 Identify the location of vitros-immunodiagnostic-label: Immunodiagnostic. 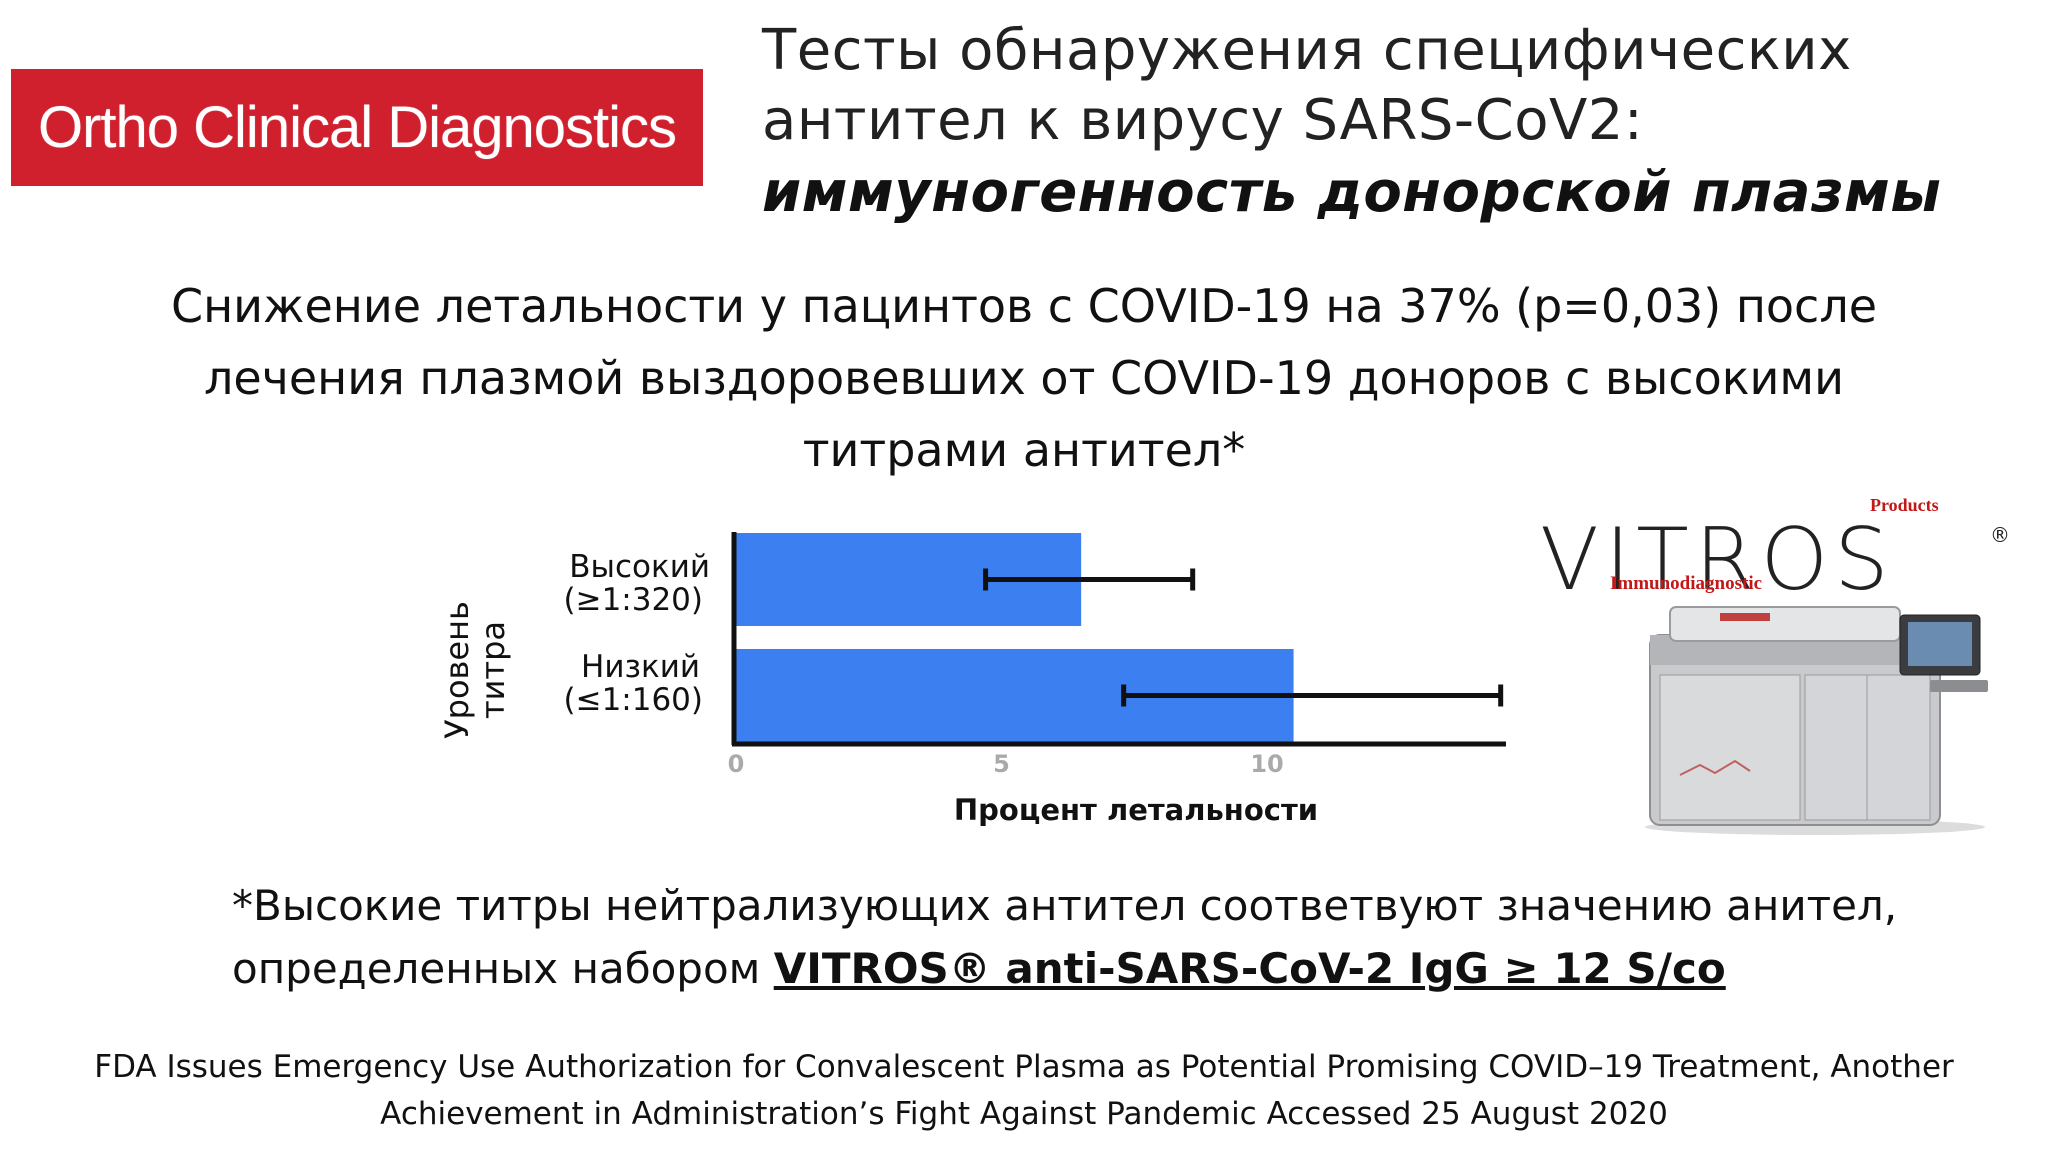
(1686, 583).